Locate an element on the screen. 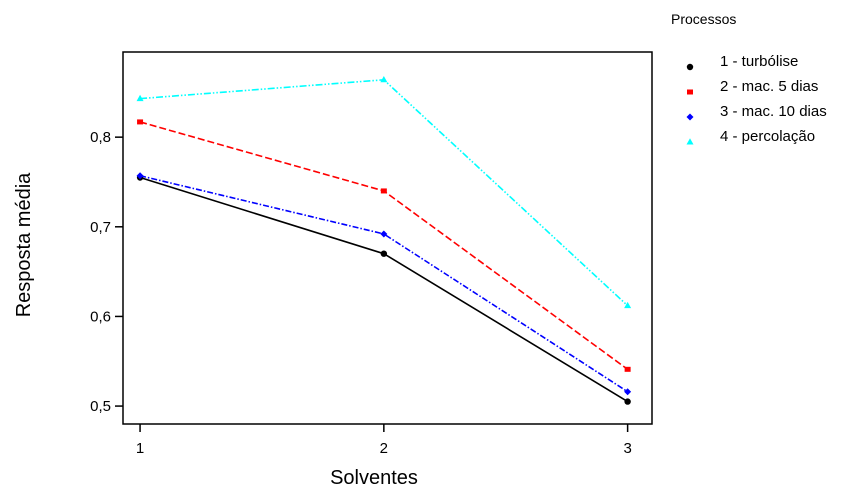  legend-item: 4 - percolação is located at coordinates (750, 136).